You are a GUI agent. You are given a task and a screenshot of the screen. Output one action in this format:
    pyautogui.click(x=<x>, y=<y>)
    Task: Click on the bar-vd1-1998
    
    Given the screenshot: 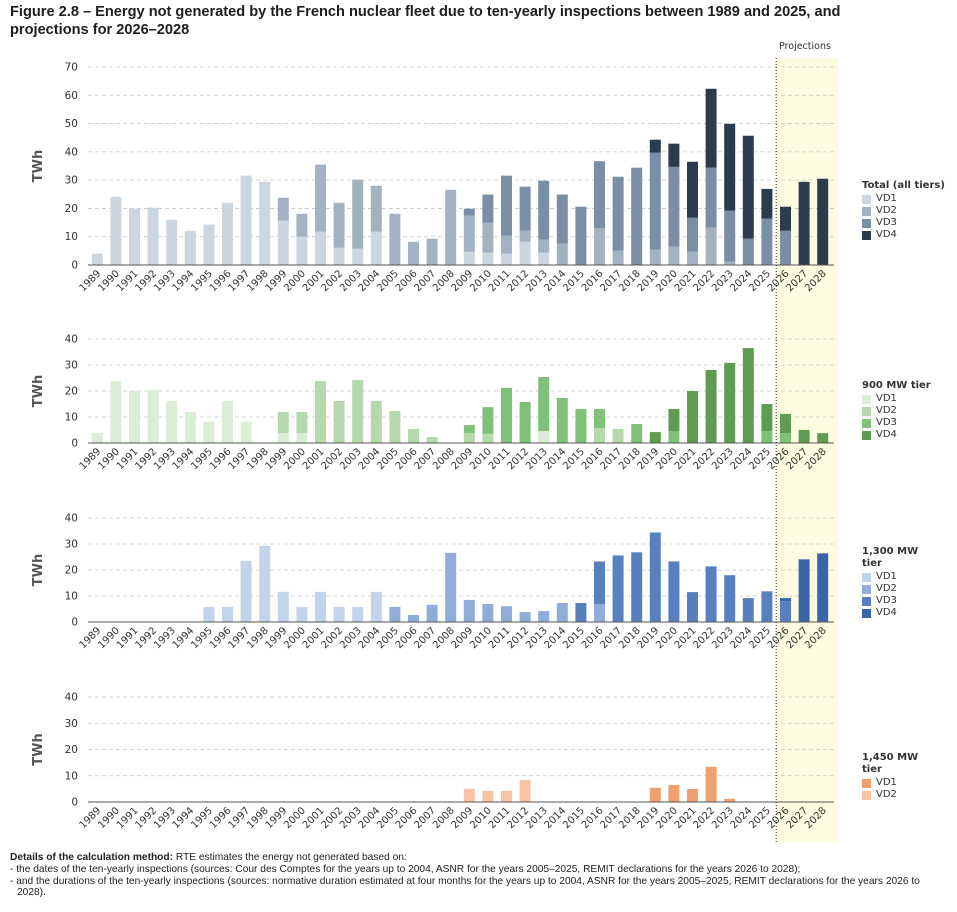 What is the action you would take?
    pyautogui.click(x=265, y=583)
    